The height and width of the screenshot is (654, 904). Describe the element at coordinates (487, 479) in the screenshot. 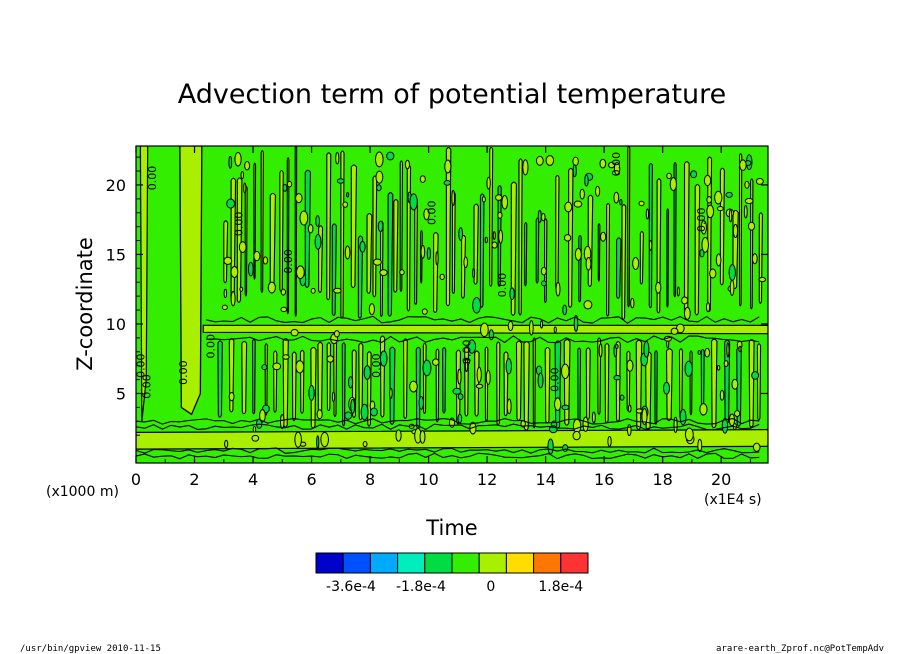

I see `x-tick-label: 12` at that location.